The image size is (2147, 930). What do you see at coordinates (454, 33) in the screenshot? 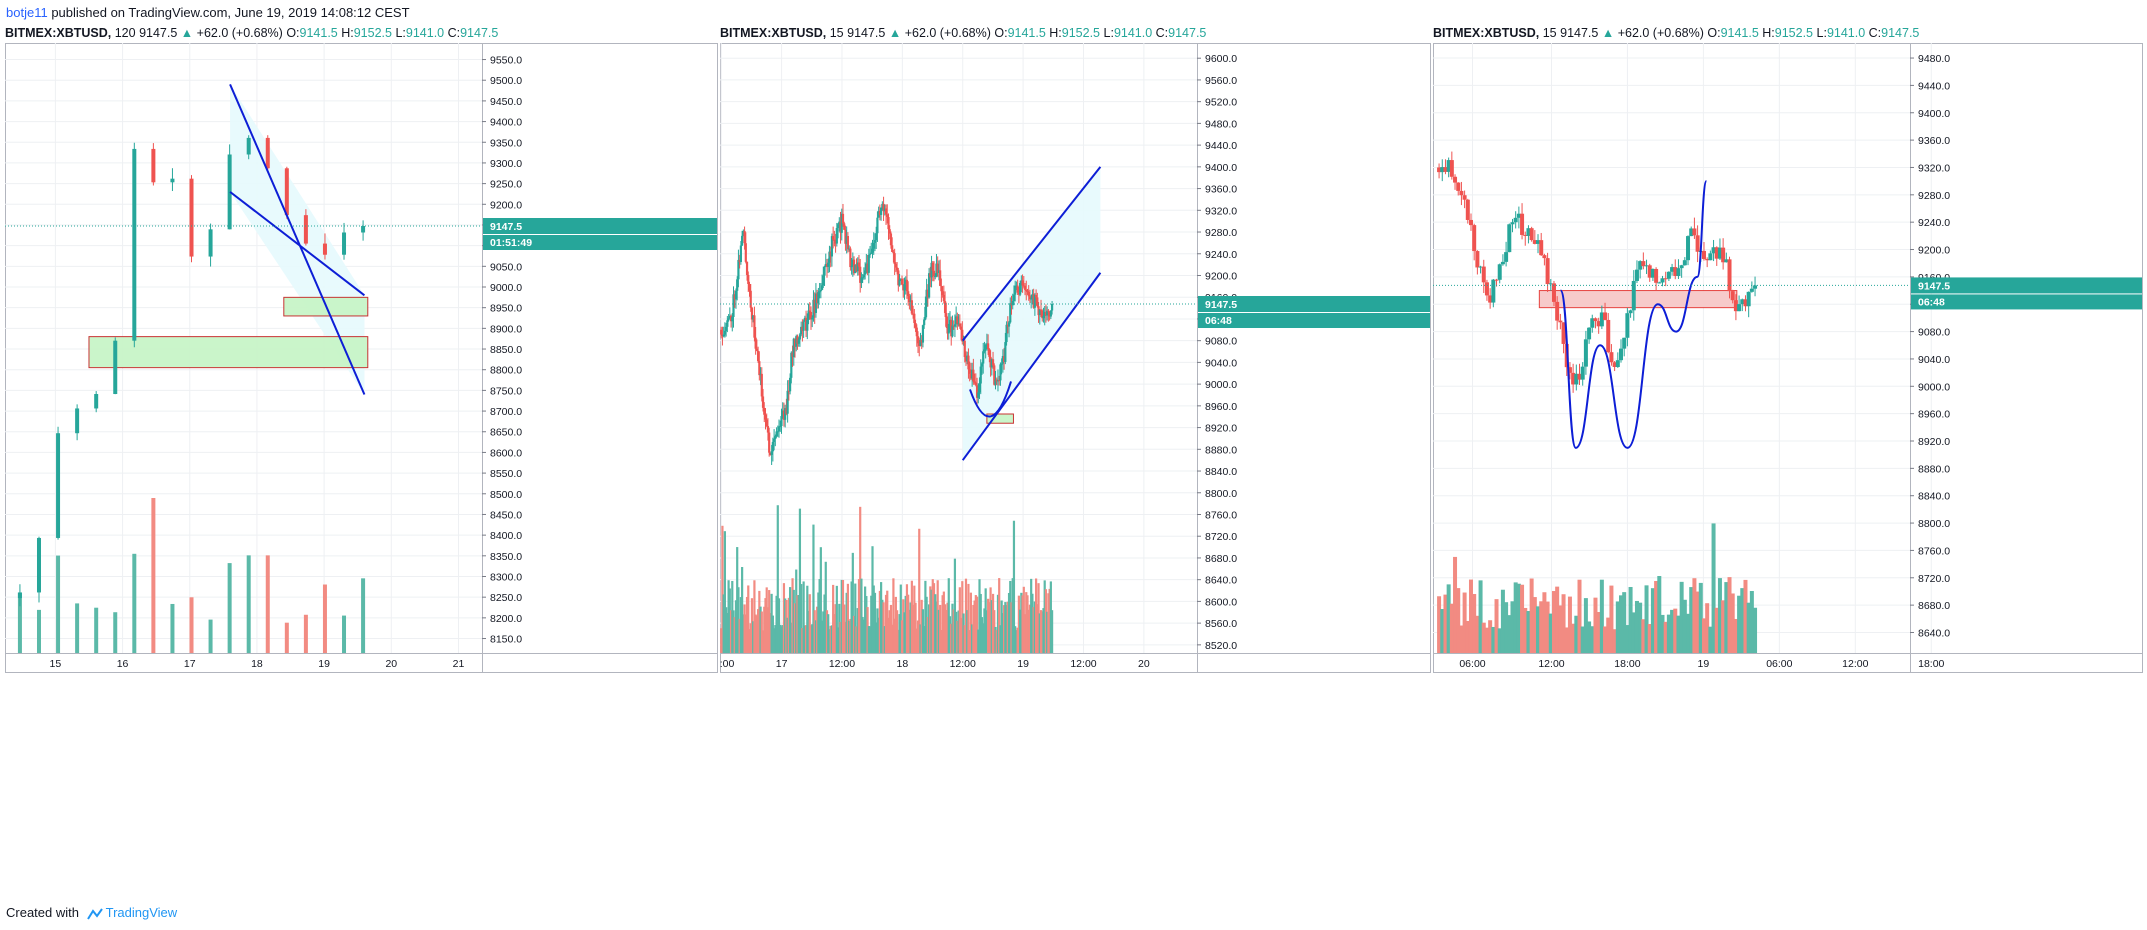
I see `close-label: C:` at bounding box center [454, 33].